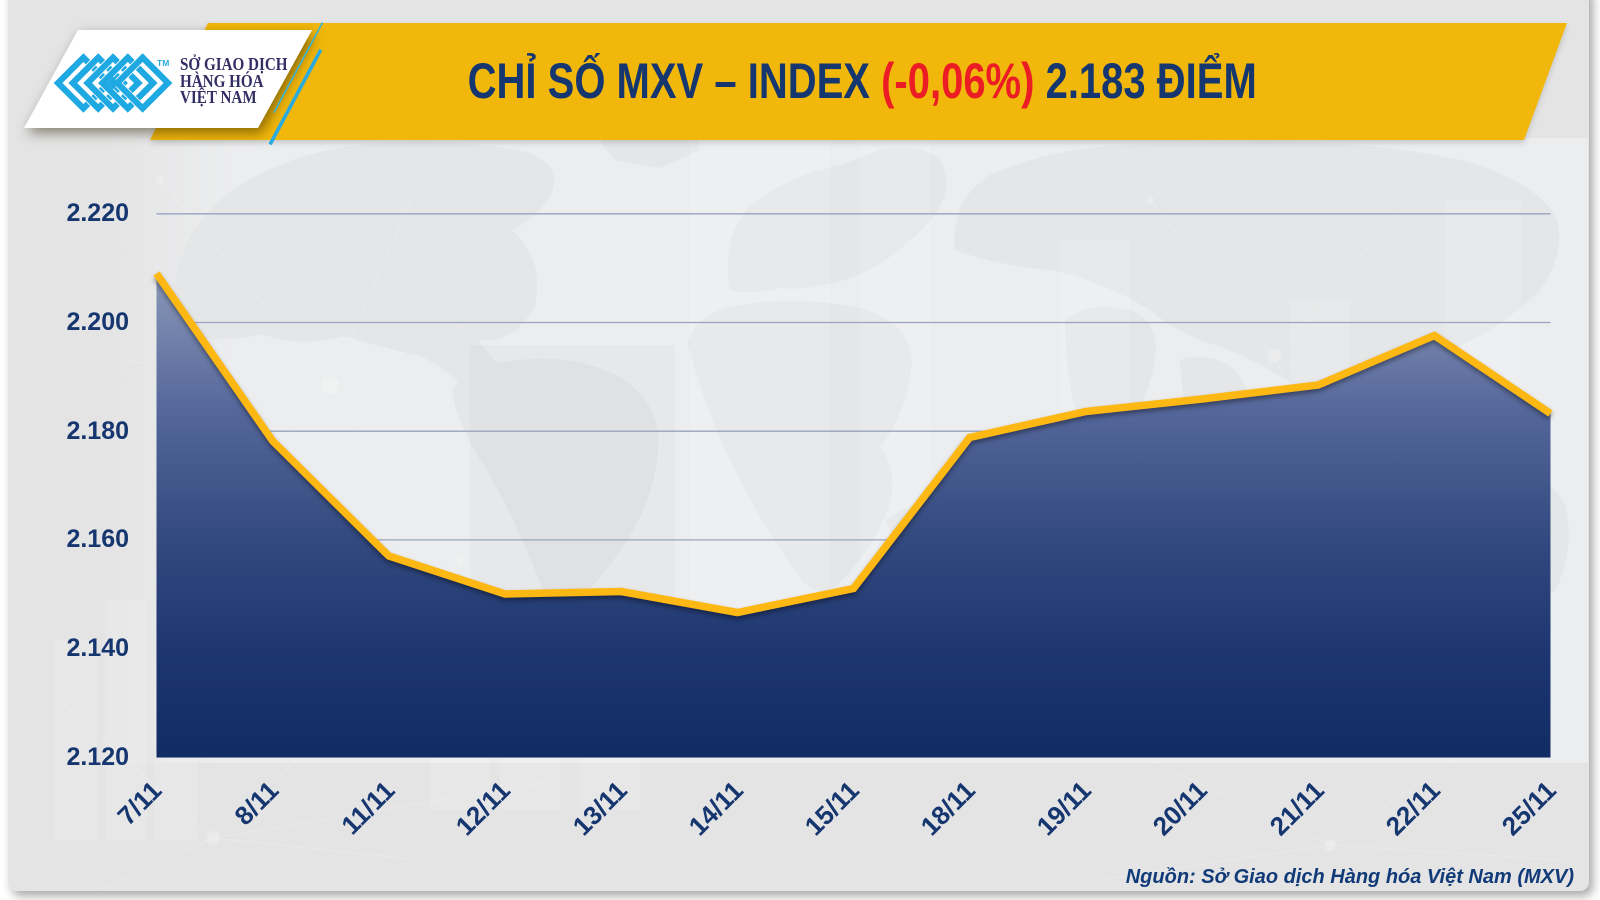  I want to click on svg-text: TM, so click(163, 63).